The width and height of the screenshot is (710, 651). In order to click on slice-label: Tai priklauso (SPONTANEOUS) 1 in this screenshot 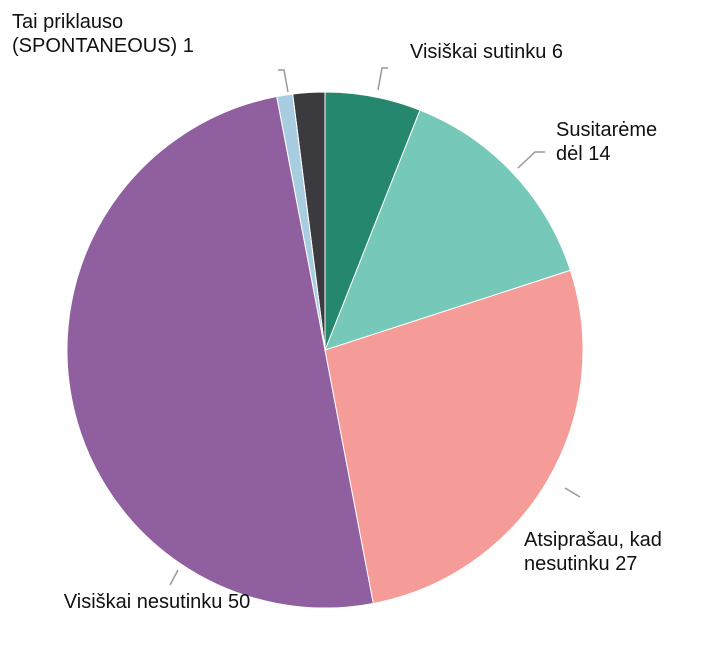, I will do `click(147, 34)`.